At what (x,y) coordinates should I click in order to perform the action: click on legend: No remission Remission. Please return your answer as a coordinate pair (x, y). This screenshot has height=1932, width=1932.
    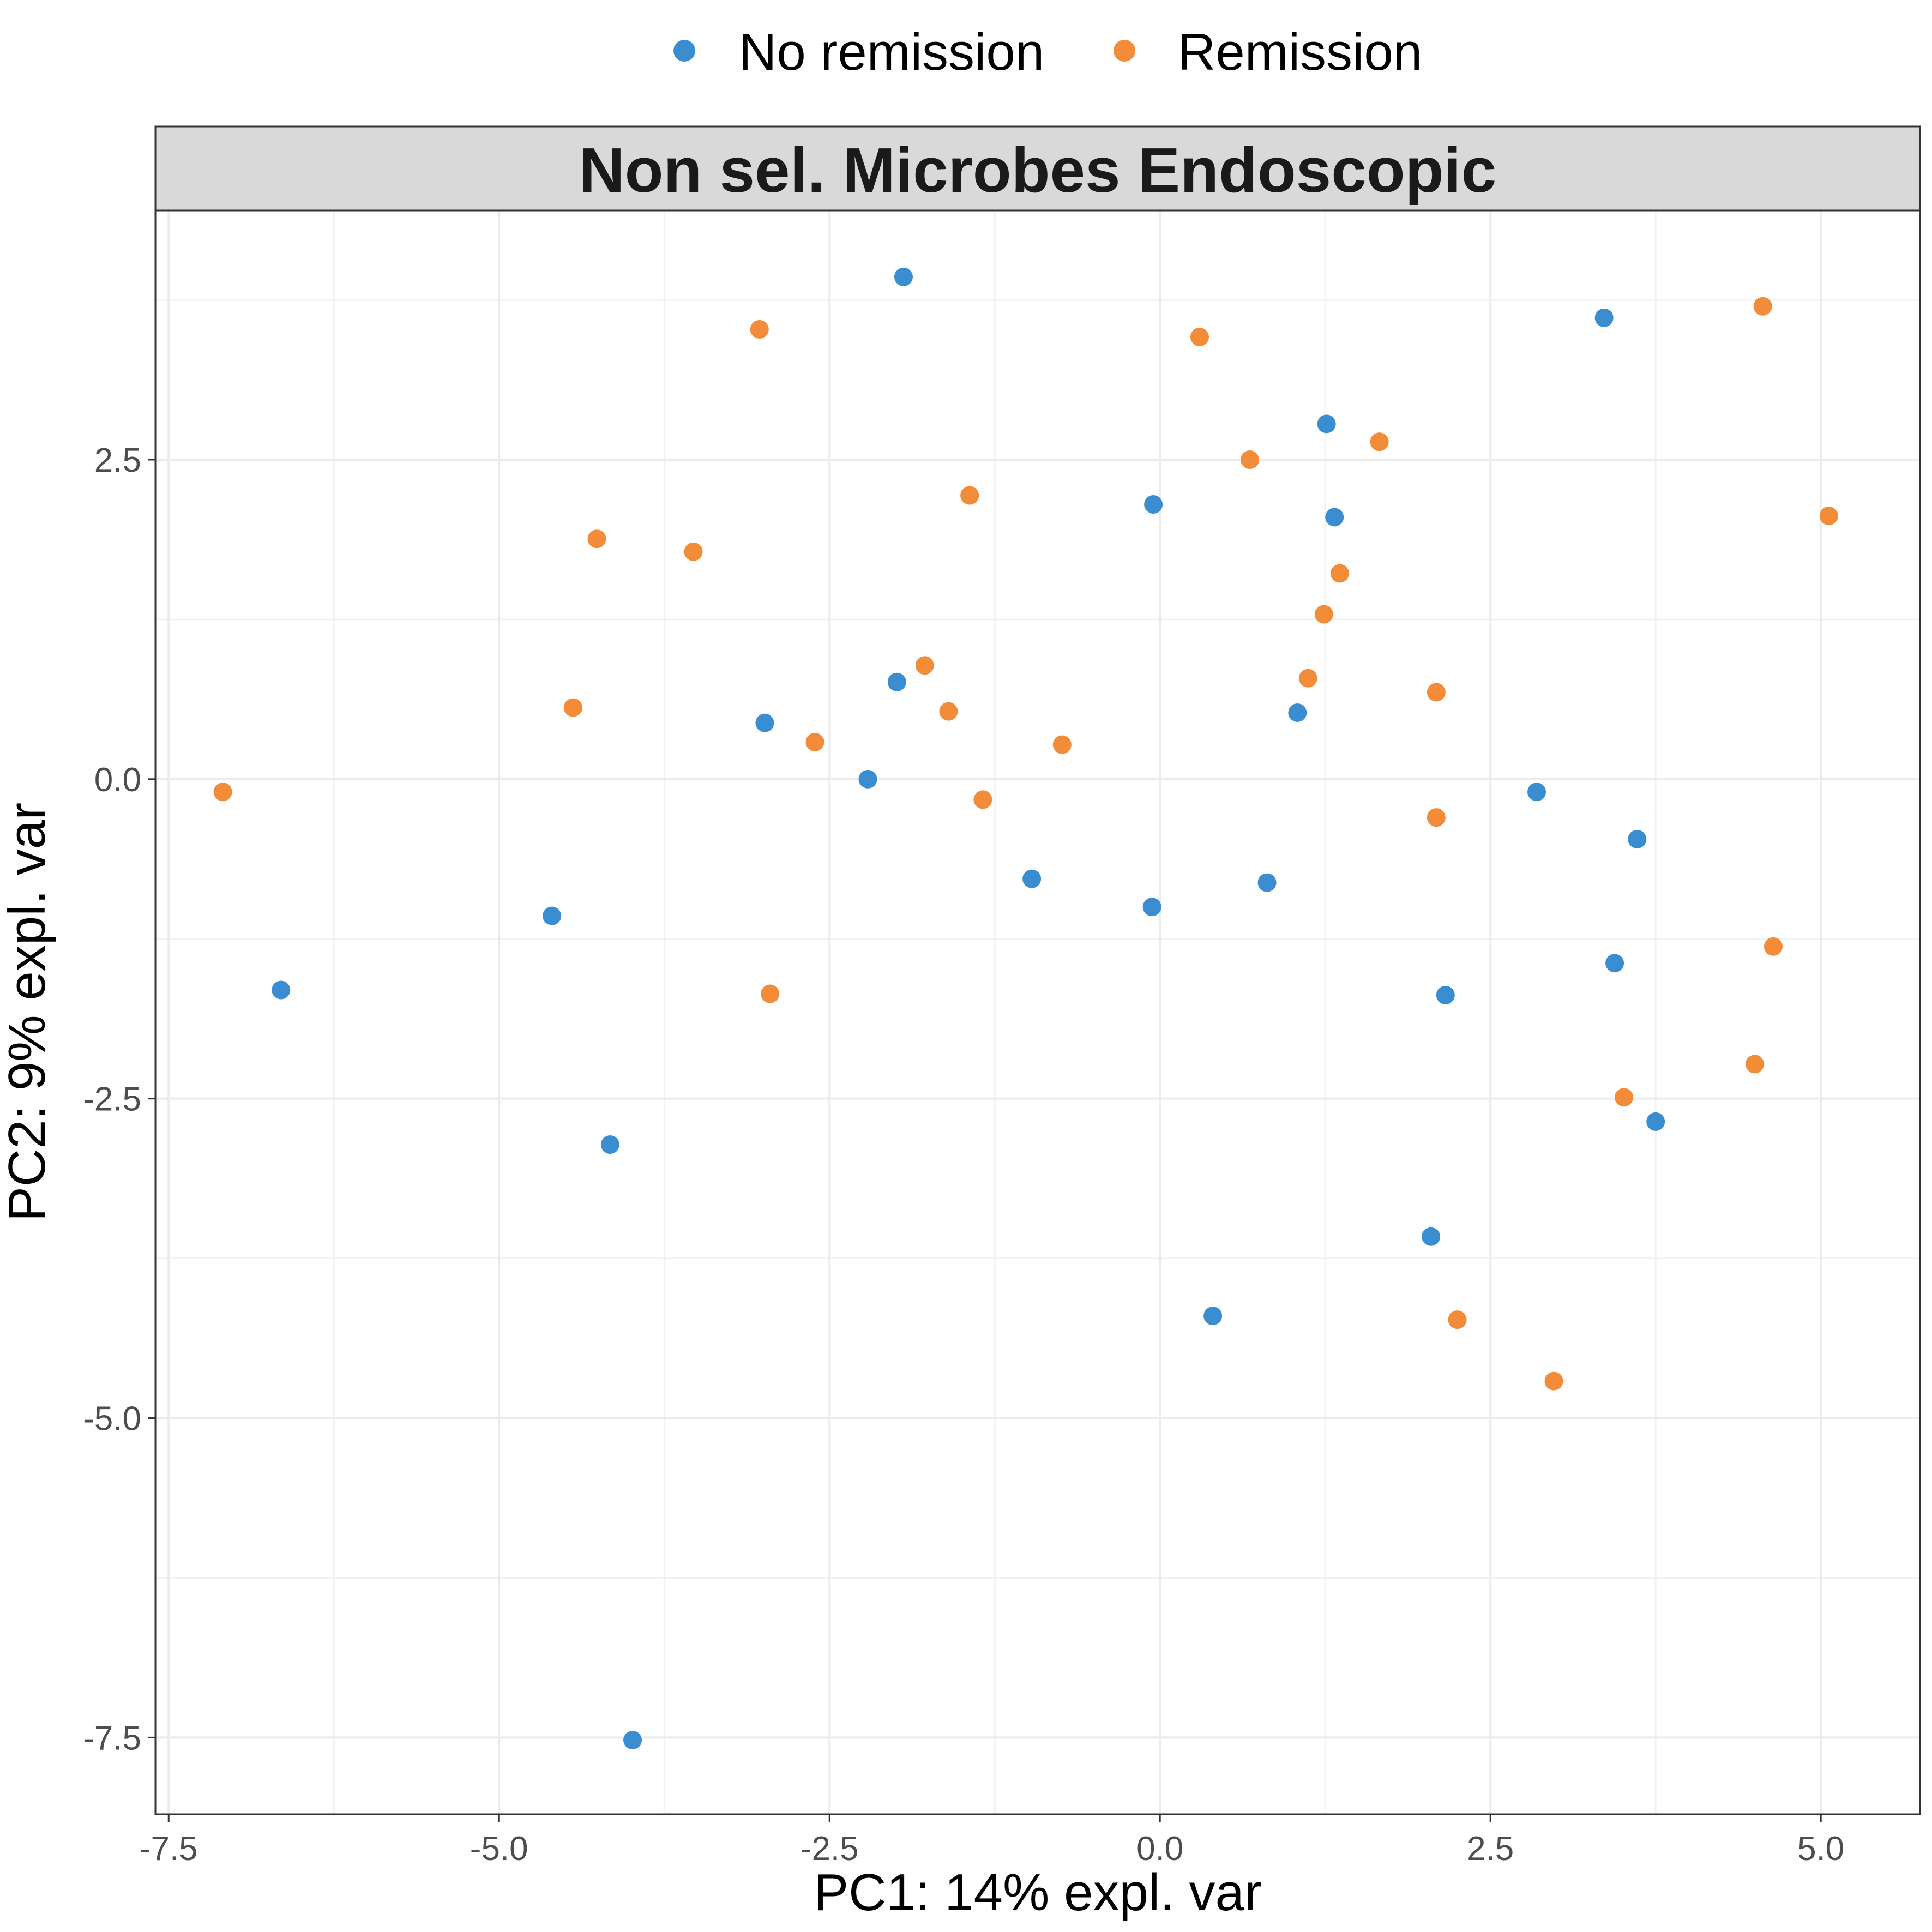
    Looking at the image, I should click on (1047, 52).